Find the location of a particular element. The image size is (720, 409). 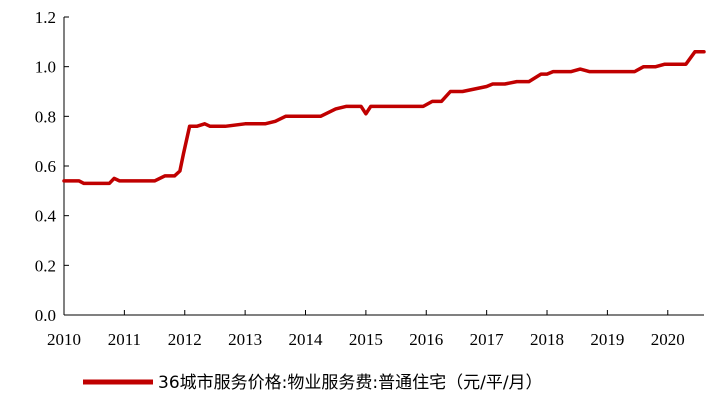

x-tick-label: 2013 is located at coordinates (245, 339).